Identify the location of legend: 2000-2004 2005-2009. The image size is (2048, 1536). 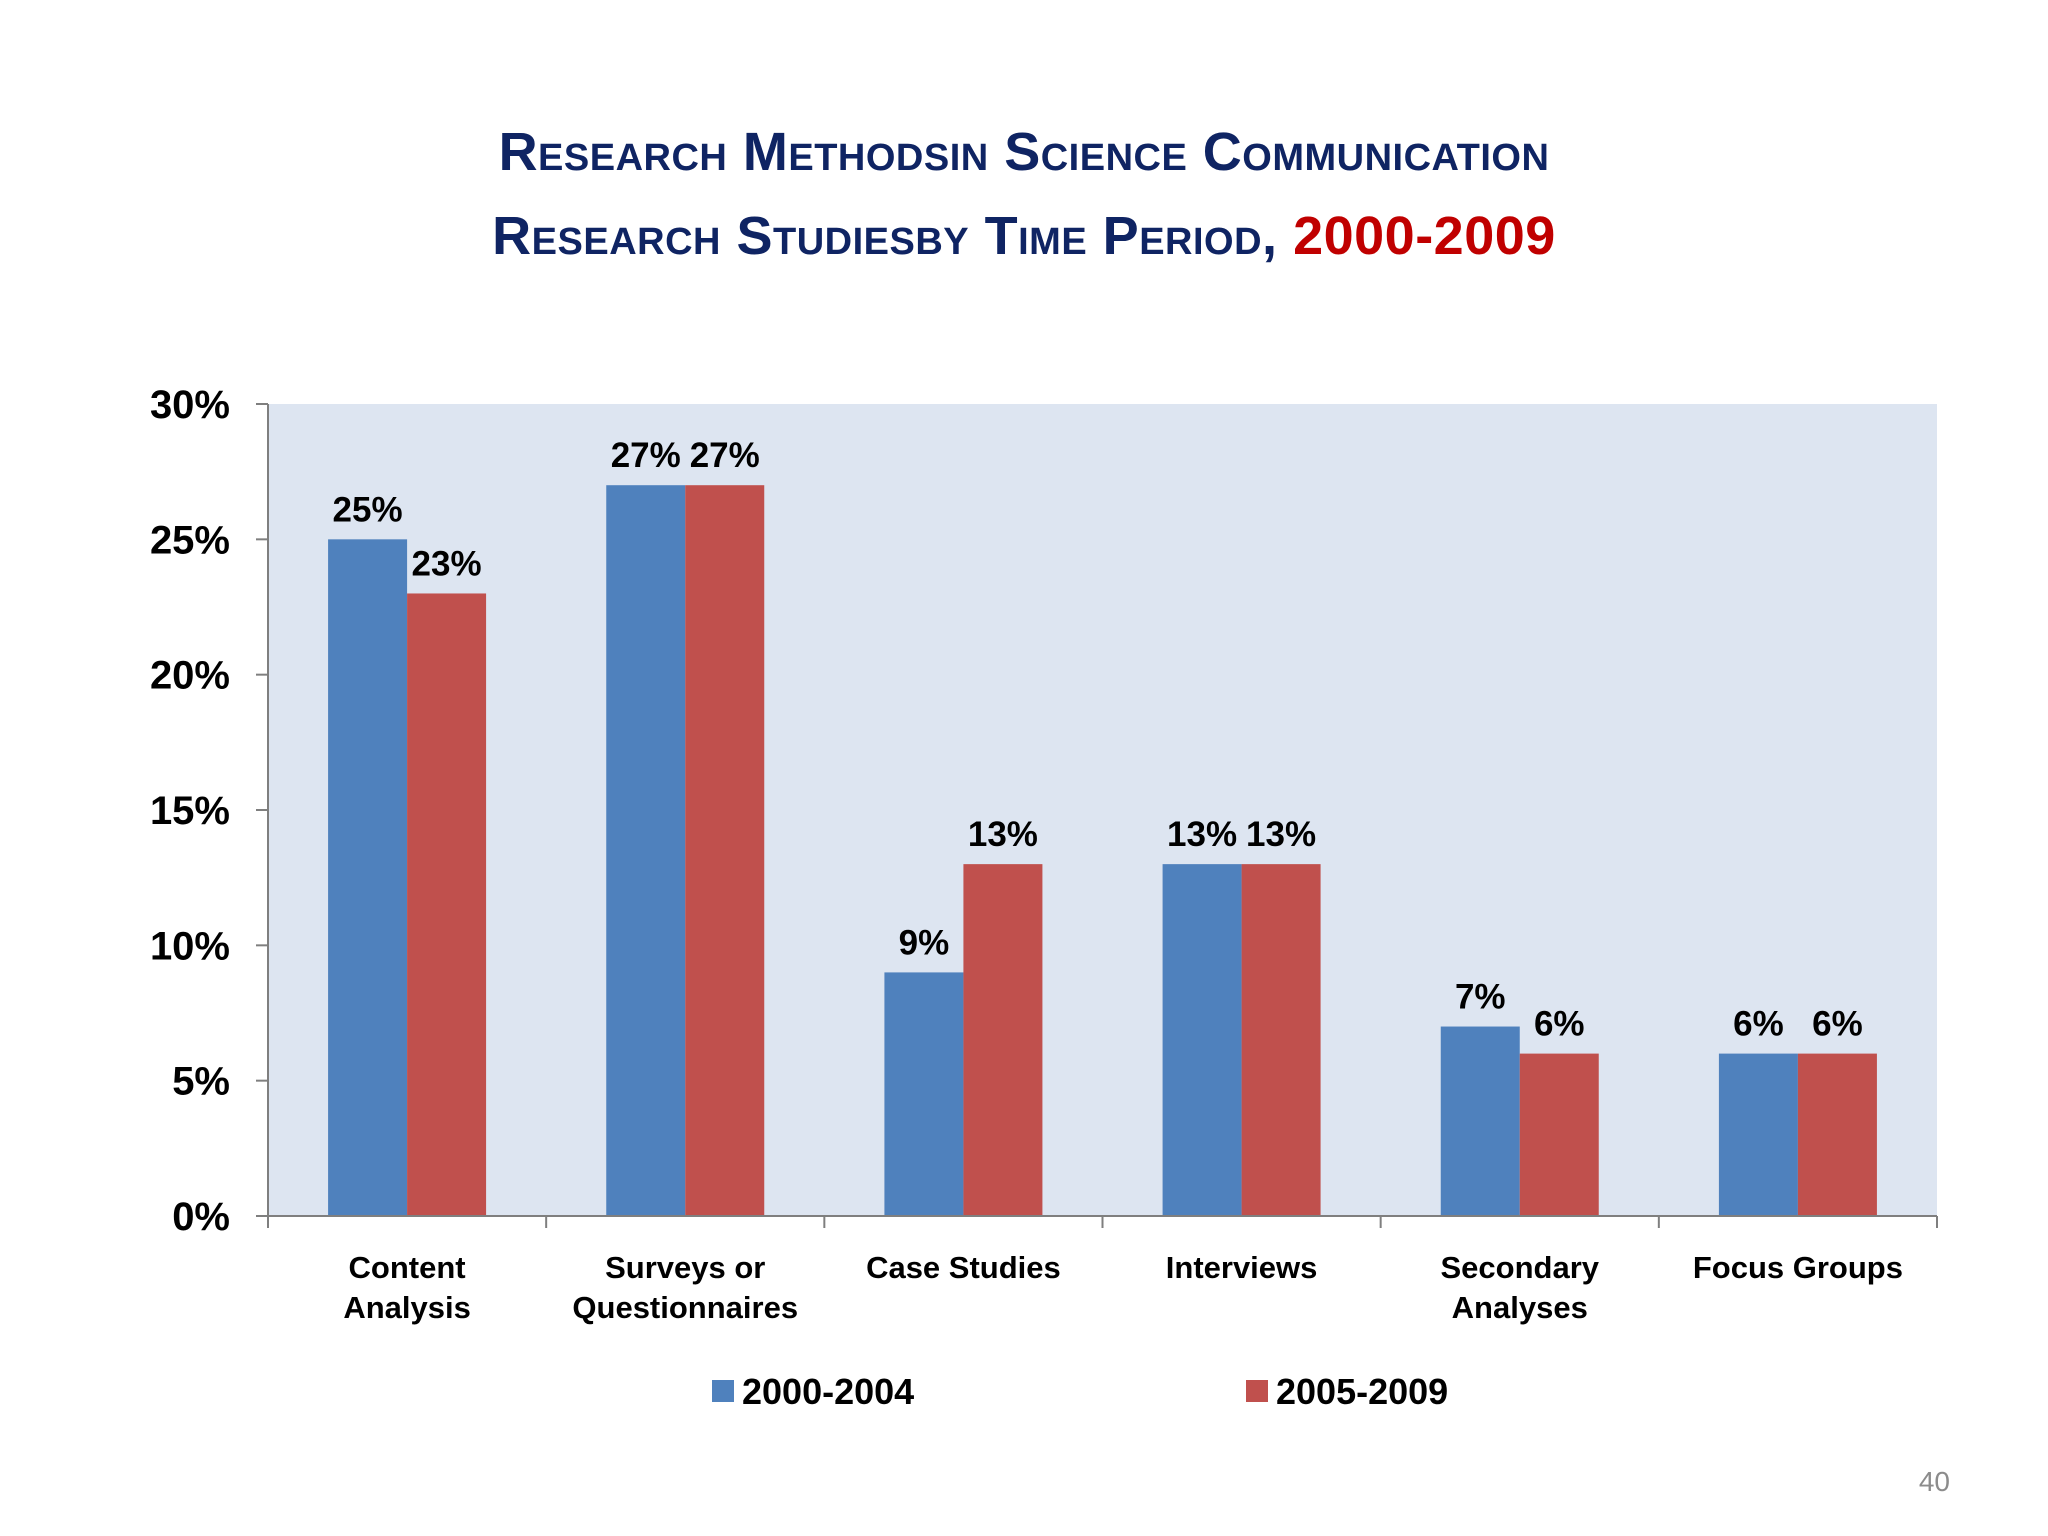
(1080, 1391).